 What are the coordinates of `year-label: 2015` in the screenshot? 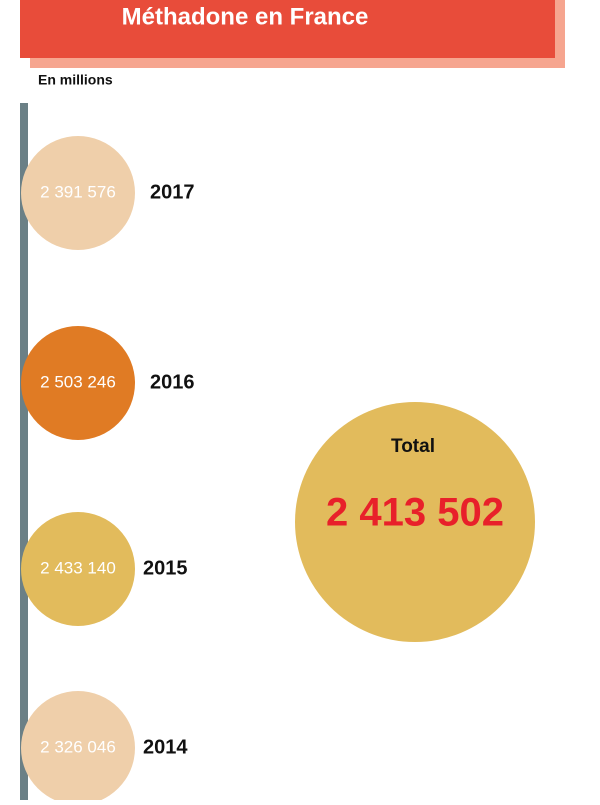 It's located at (165, 568).